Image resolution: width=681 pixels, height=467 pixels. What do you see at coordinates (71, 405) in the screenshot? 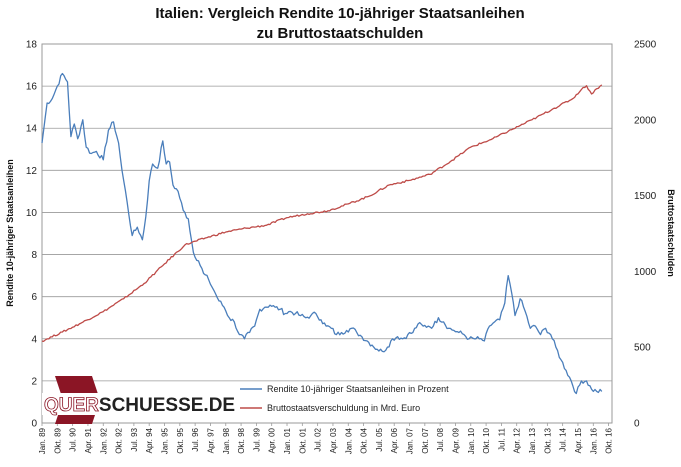
I see `logo-text-part1: QUER` at bounding box center [71, 405].